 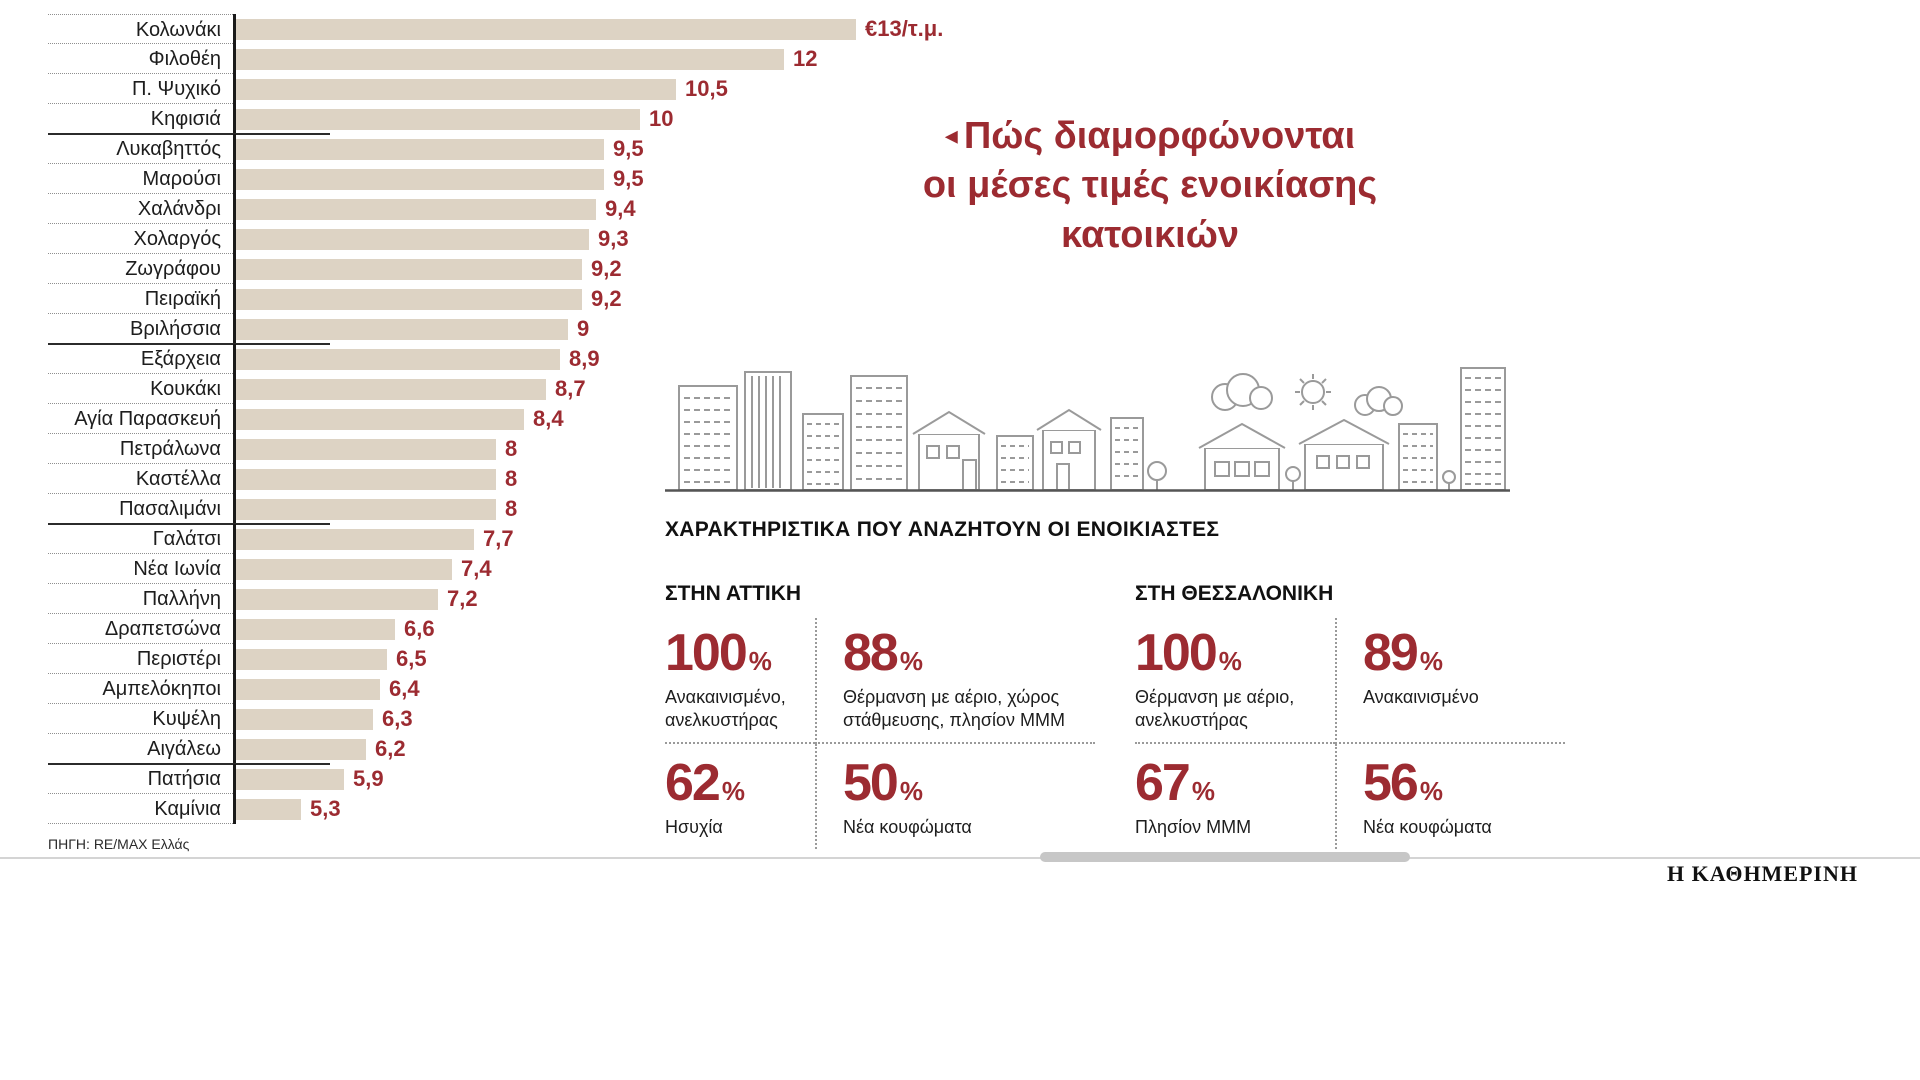 I want to click on bar-track: 12, so click(x=613, y=59).